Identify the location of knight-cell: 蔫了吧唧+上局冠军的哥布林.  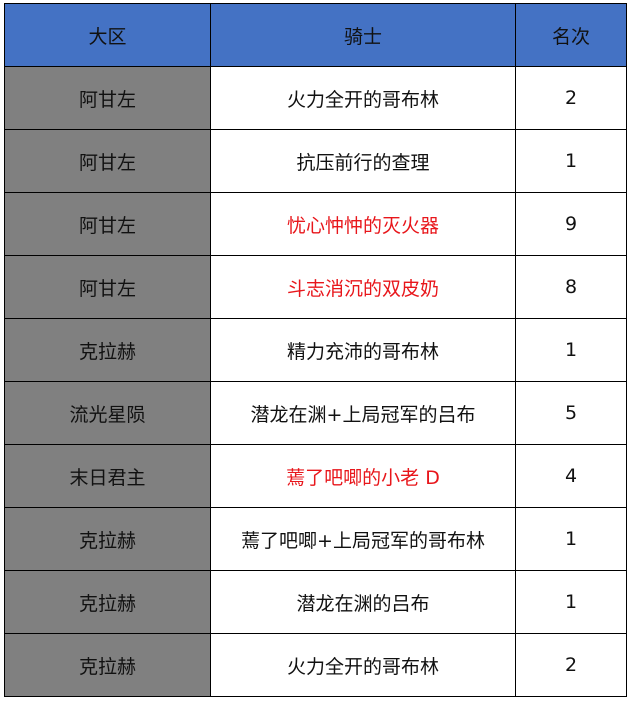
(363, 539).